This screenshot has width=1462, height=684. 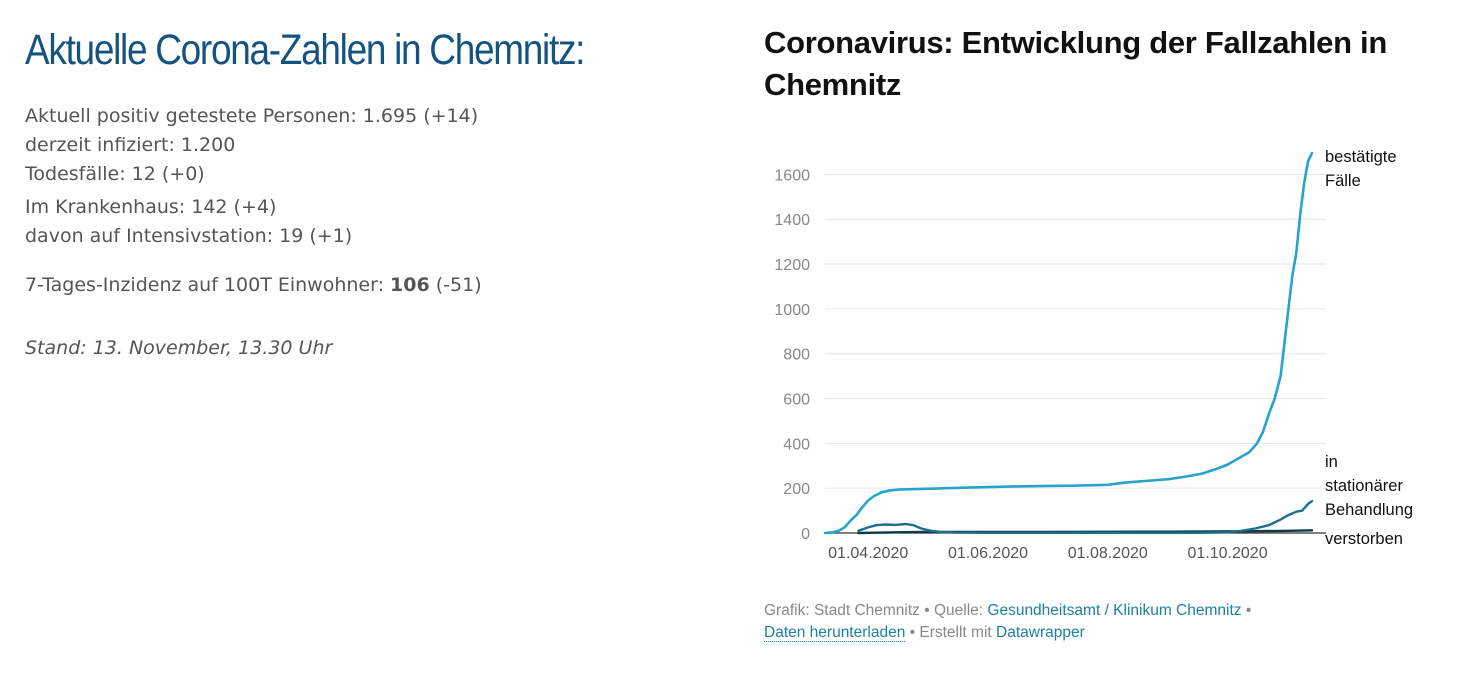 What do you see at coordinates (1085, 517) in the screenshot?
I see `series-line-hospital` at bounding box center [1085, 517].